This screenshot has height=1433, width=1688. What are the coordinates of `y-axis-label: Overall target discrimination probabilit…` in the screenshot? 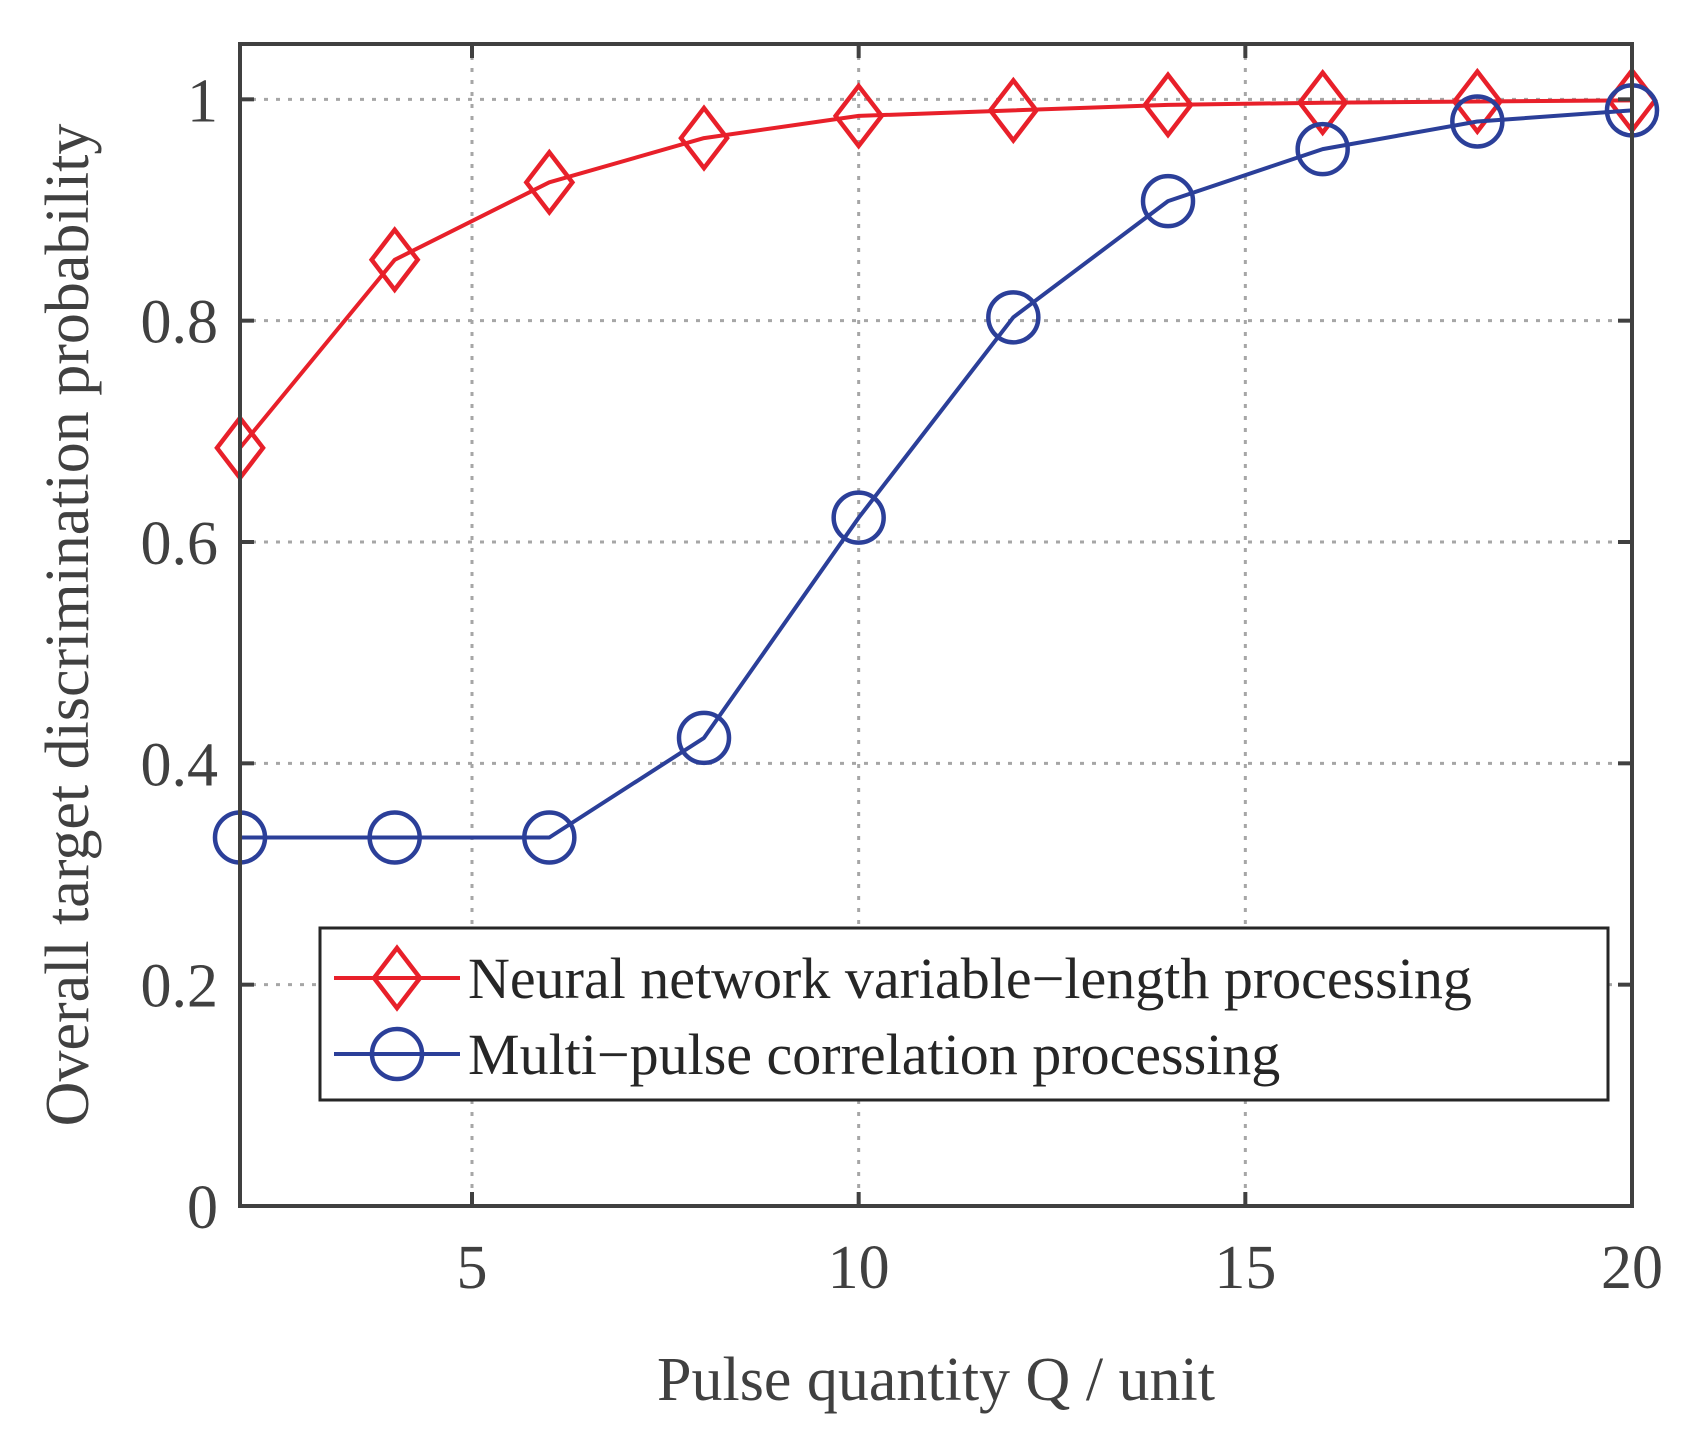 It's located at (68, 625).